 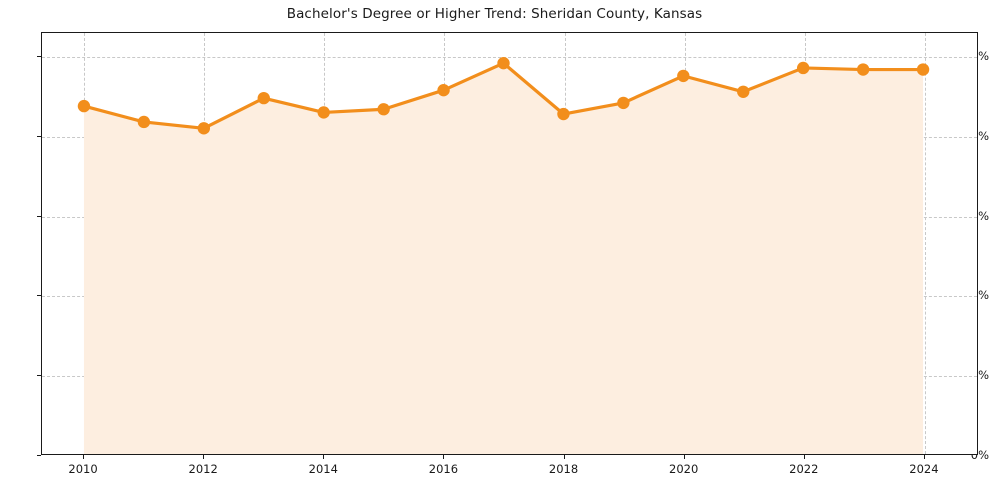 I want to click on data-point-2014, so click(x=323, y=112).